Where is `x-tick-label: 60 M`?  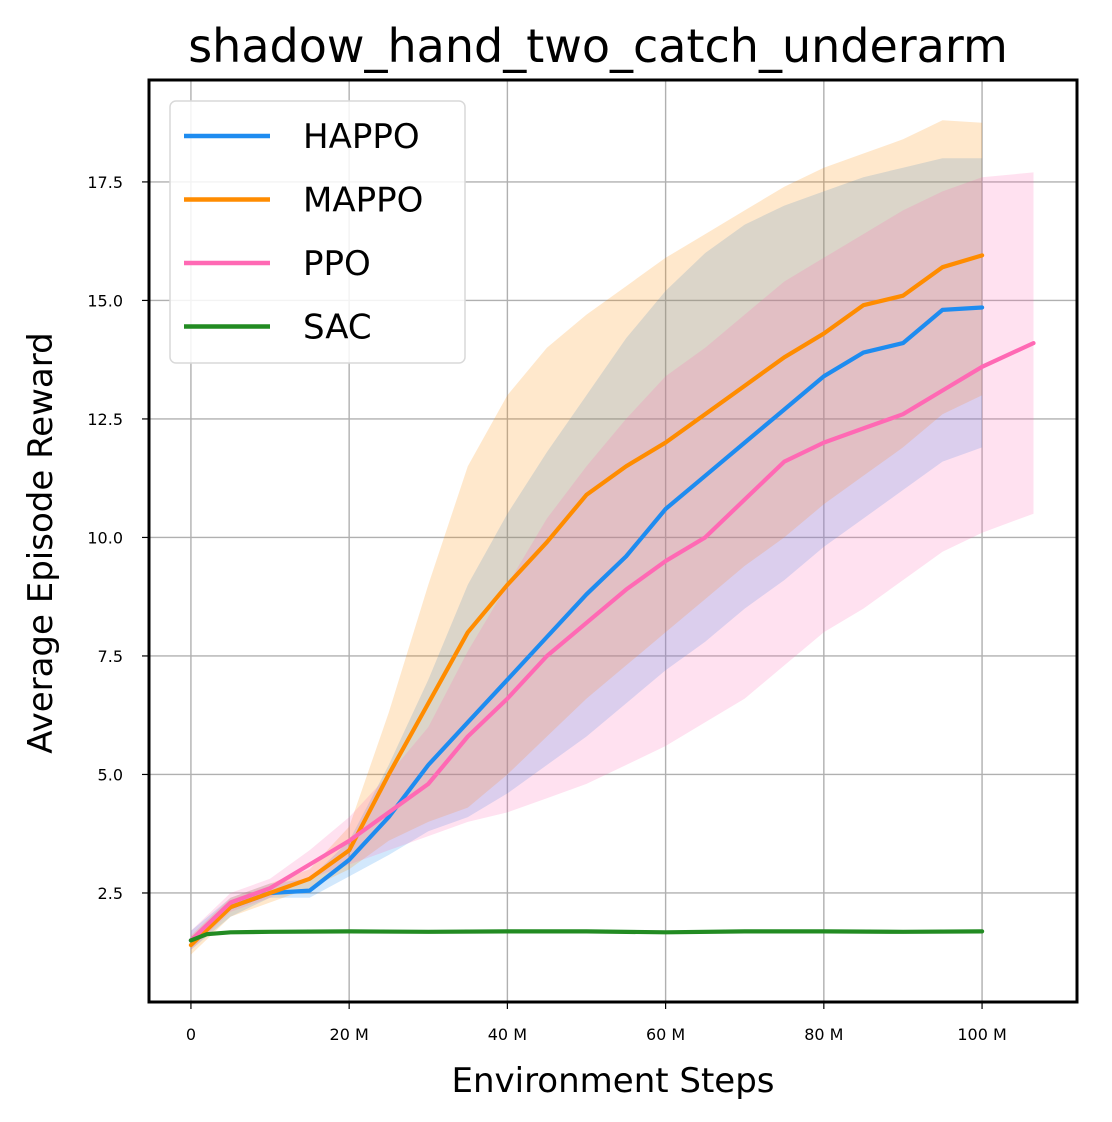
x-tick-label: 60 M is located at coordinates (665, 1034).